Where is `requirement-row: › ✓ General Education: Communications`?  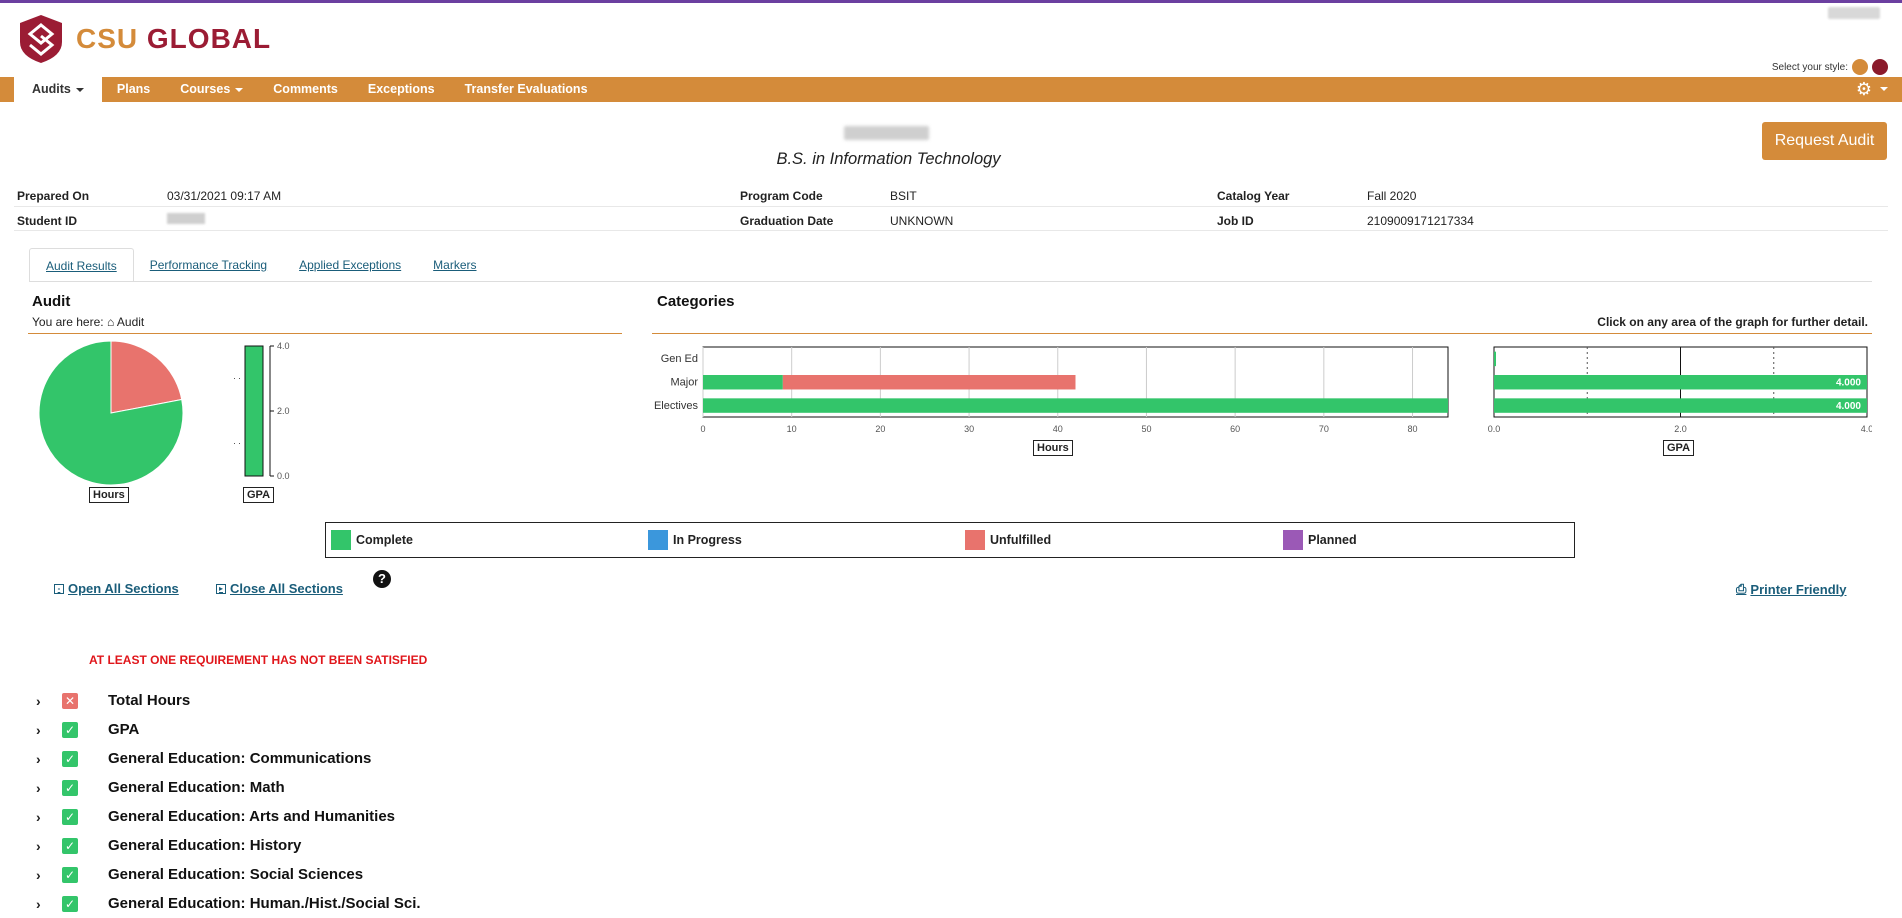 requirement-row: › ✓ General Education: Communications is located at coordinates (386, 758).